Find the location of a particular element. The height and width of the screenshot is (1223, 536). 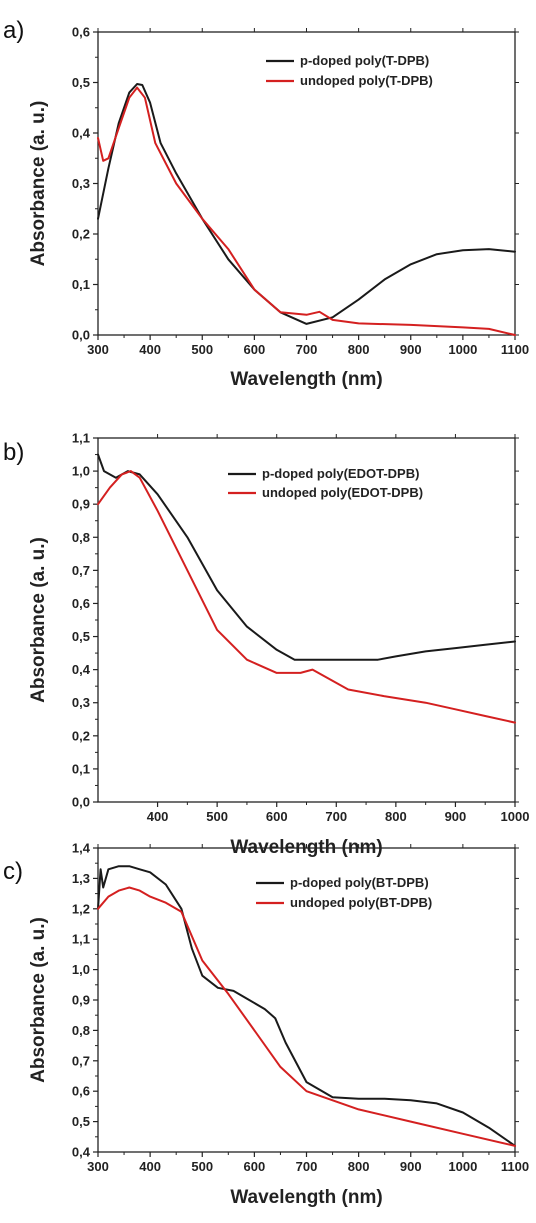

legend-label: undoped poly(EDOT-DPB) is located at coordinates (342, 492).